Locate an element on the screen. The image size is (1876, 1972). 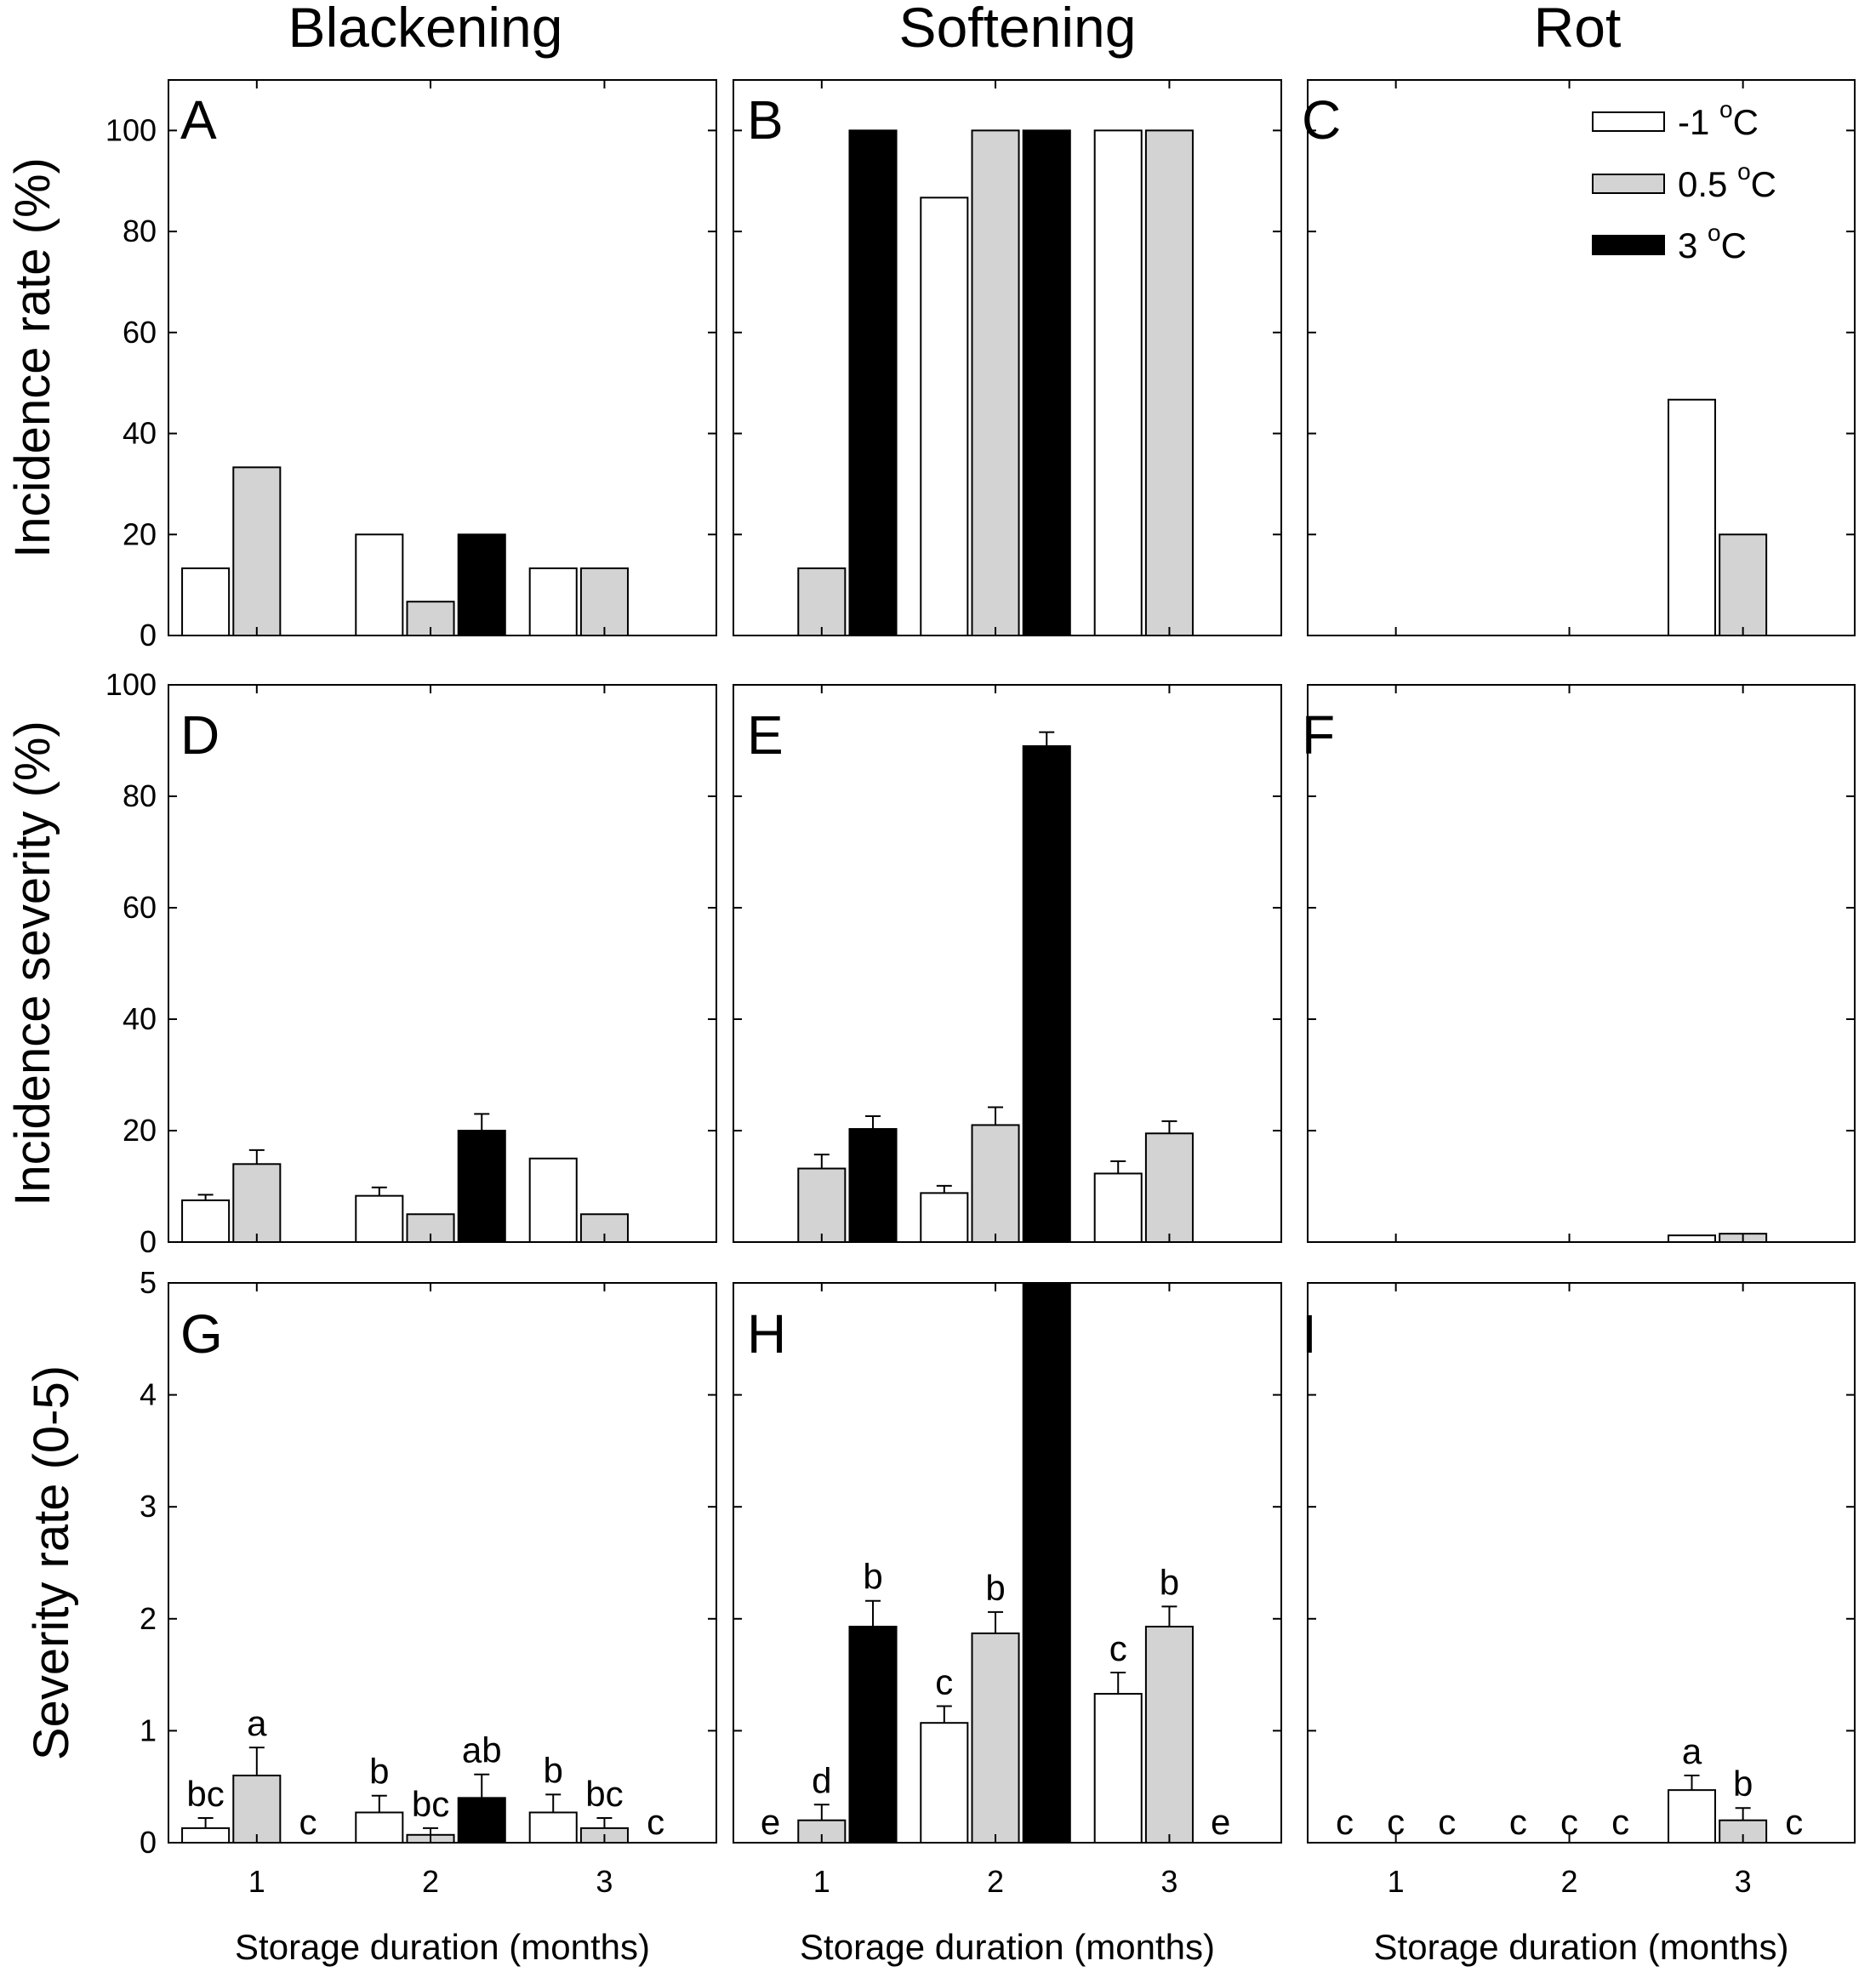
bar-D-s1-m1 is located at coordinates (206, 1221).